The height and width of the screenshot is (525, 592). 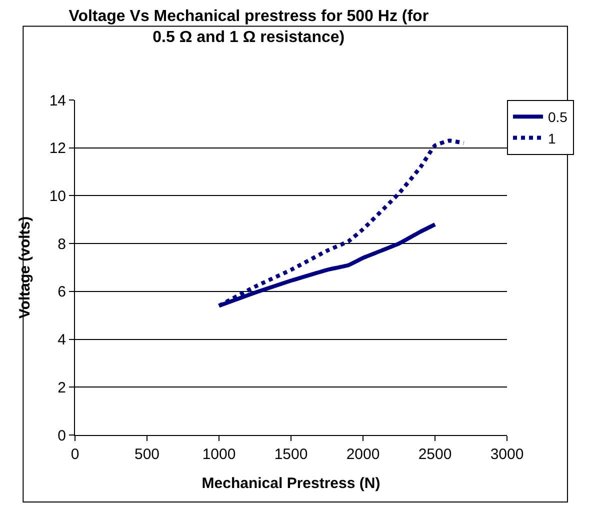 What do you see at coordinates (291, 454) in the screenshot?
I see `x-tick-label: 1500` at bounding box center [291, 454].